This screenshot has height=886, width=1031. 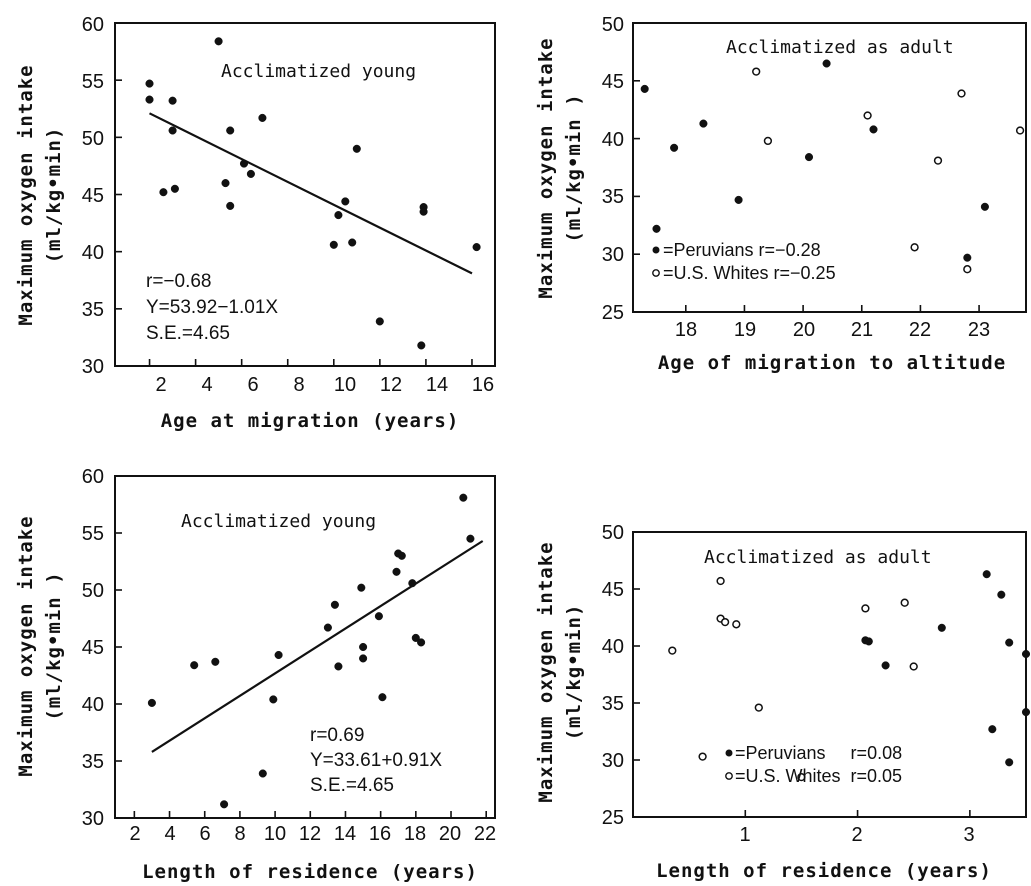 What do you see at coordinates (745, 330) in the screenshot?
I see `panel-b-xtick-label: 19` at bounding box center [745, 330].